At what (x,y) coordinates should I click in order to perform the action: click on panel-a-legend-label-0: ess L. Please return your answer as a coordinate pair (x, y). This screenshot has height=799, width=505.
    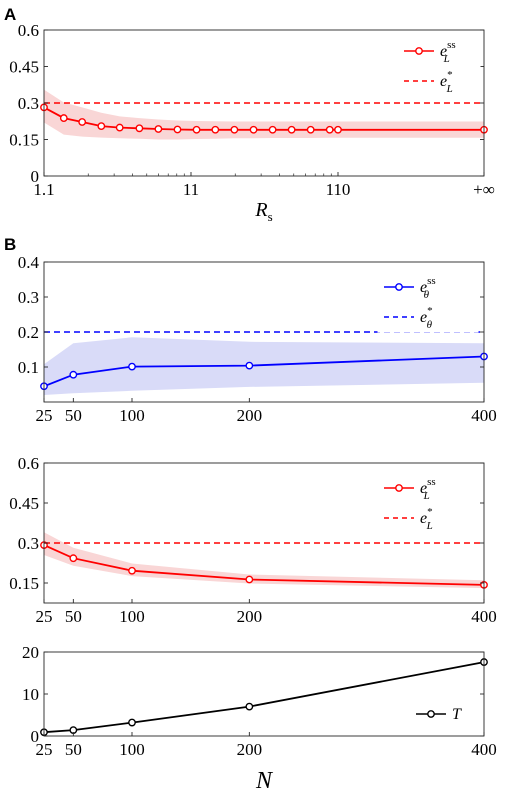
    Looking at the image, I should click on (448, 52).